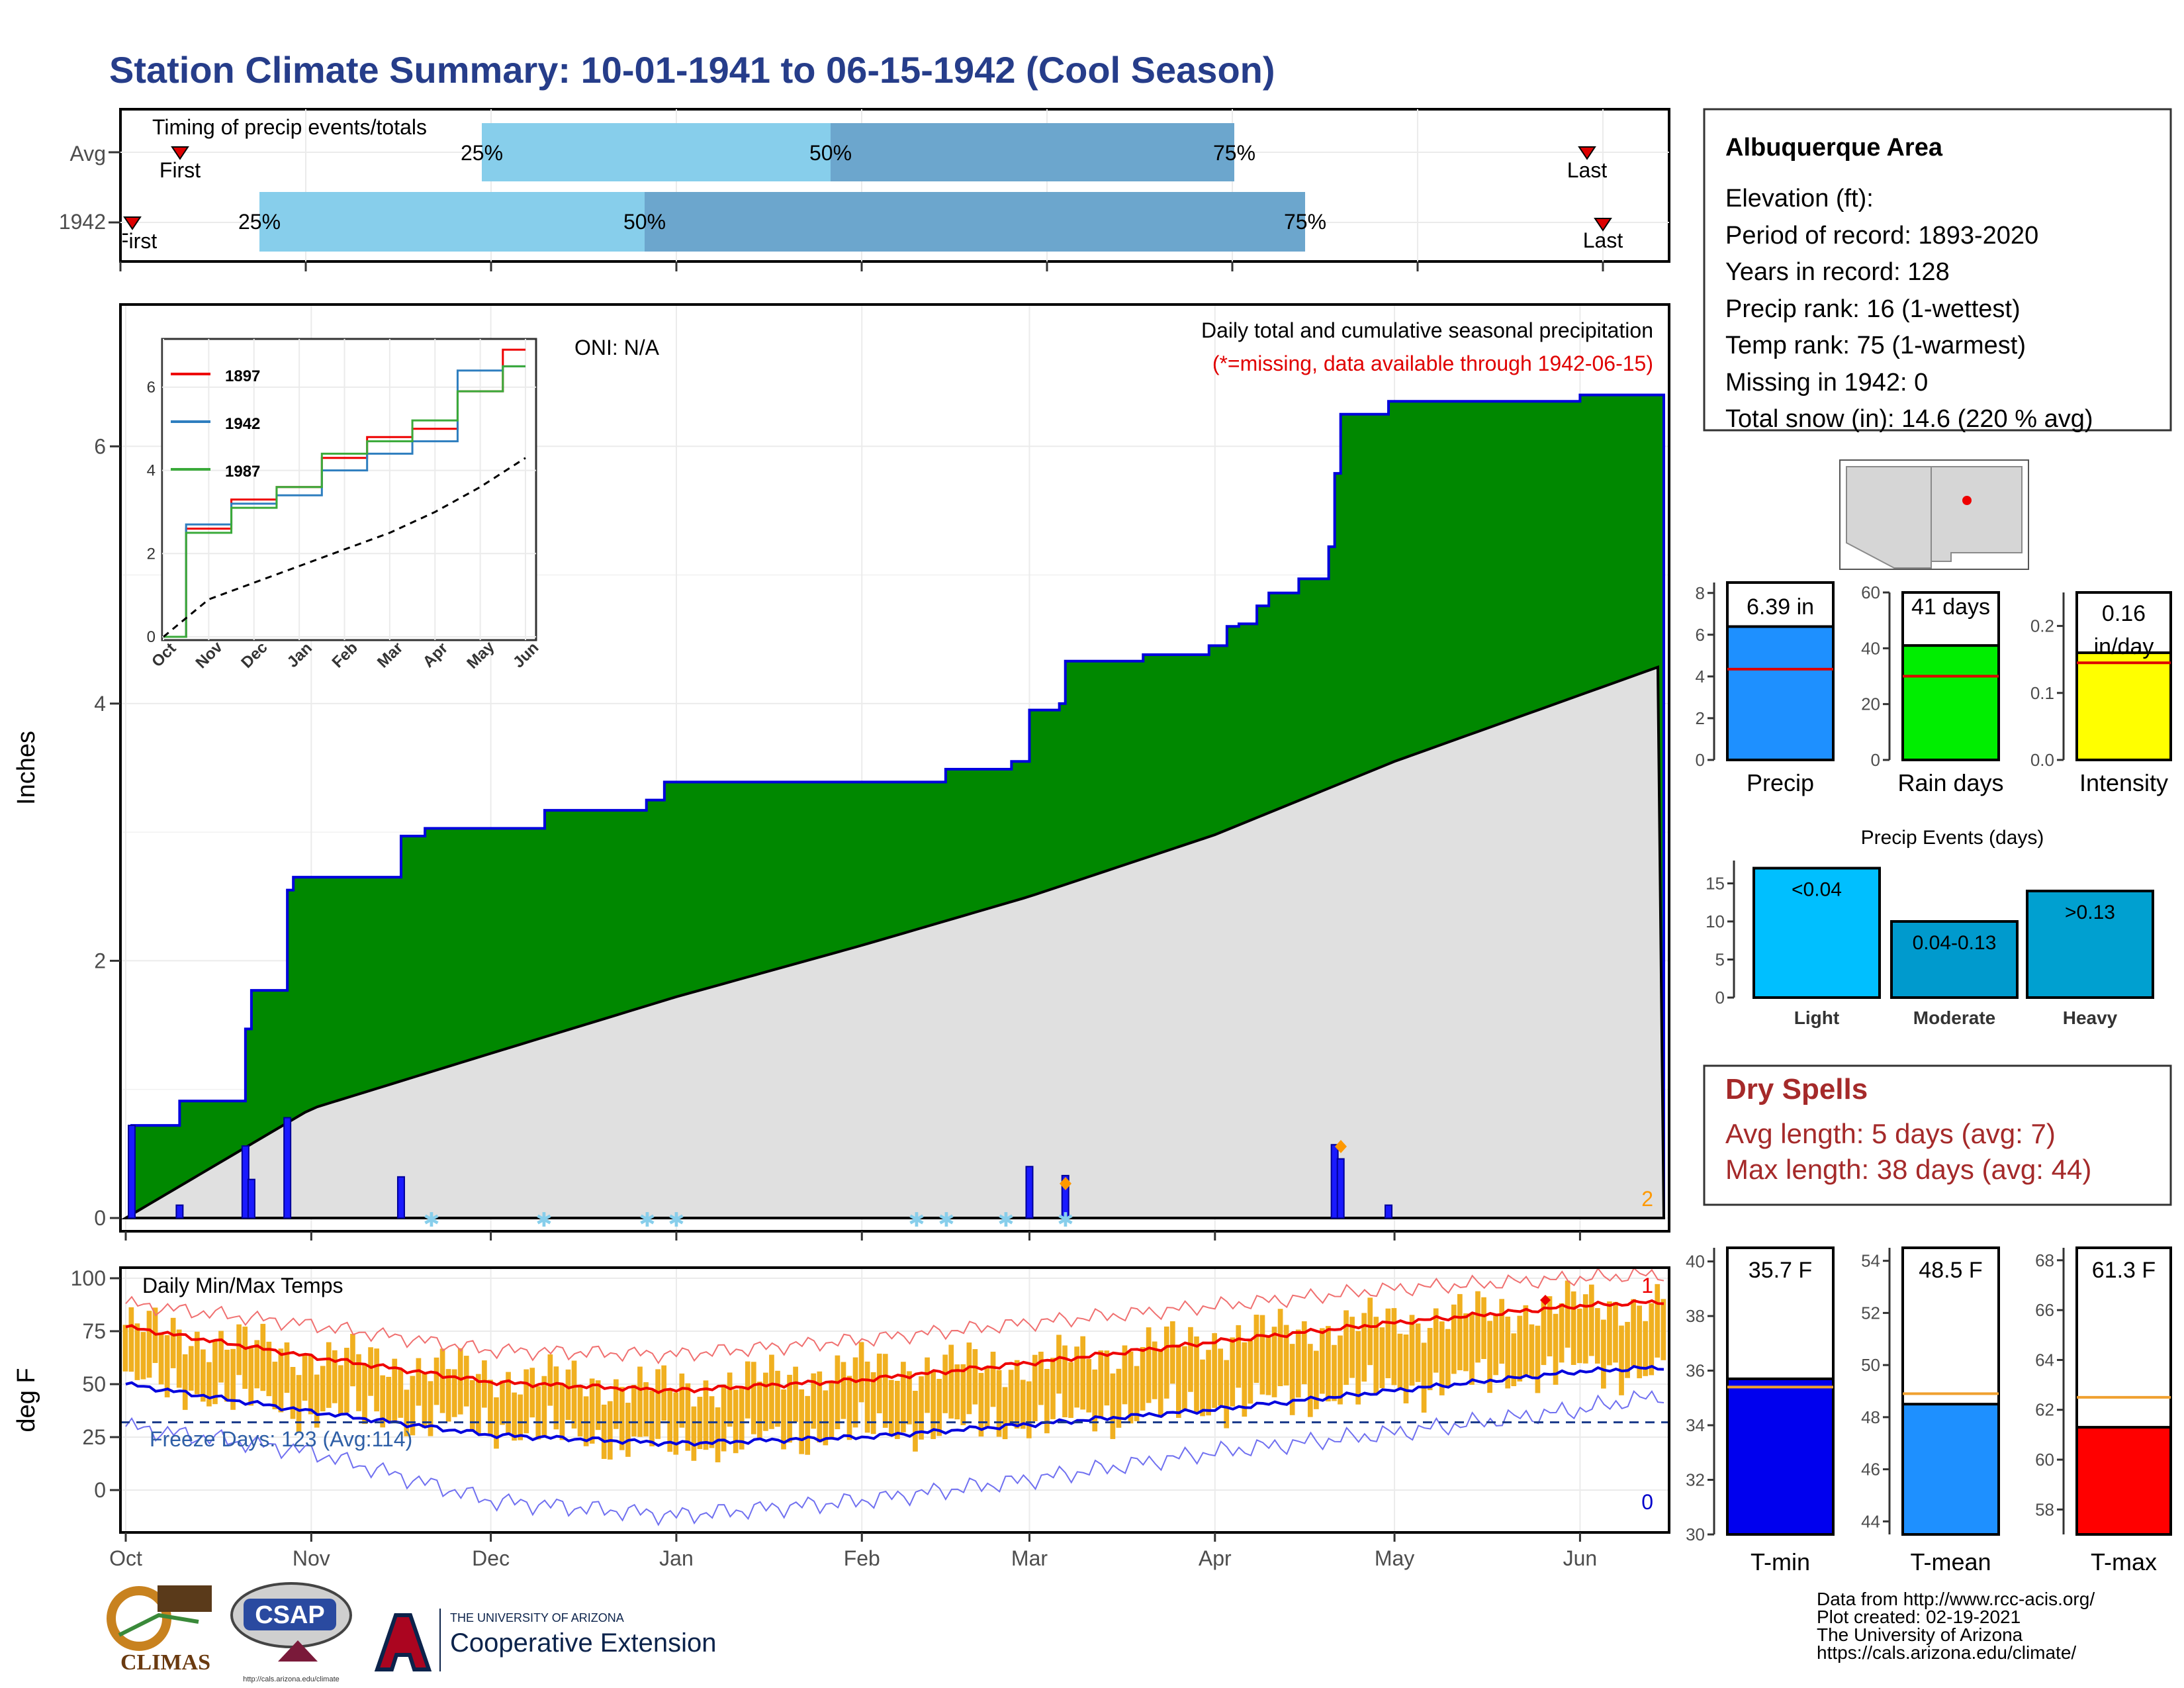  Describe the element at coordinates (2090, 912) in the screenshot. I see `events-value-label: >0.13` at that location.